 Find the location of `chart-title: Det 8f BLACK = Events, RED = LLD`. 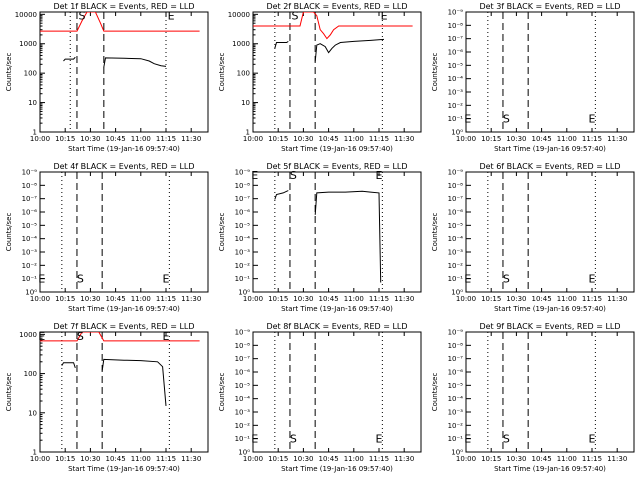

chart-title: Det 8f BLACK = Events, RED = LLD is located at coordinates (336, 326).